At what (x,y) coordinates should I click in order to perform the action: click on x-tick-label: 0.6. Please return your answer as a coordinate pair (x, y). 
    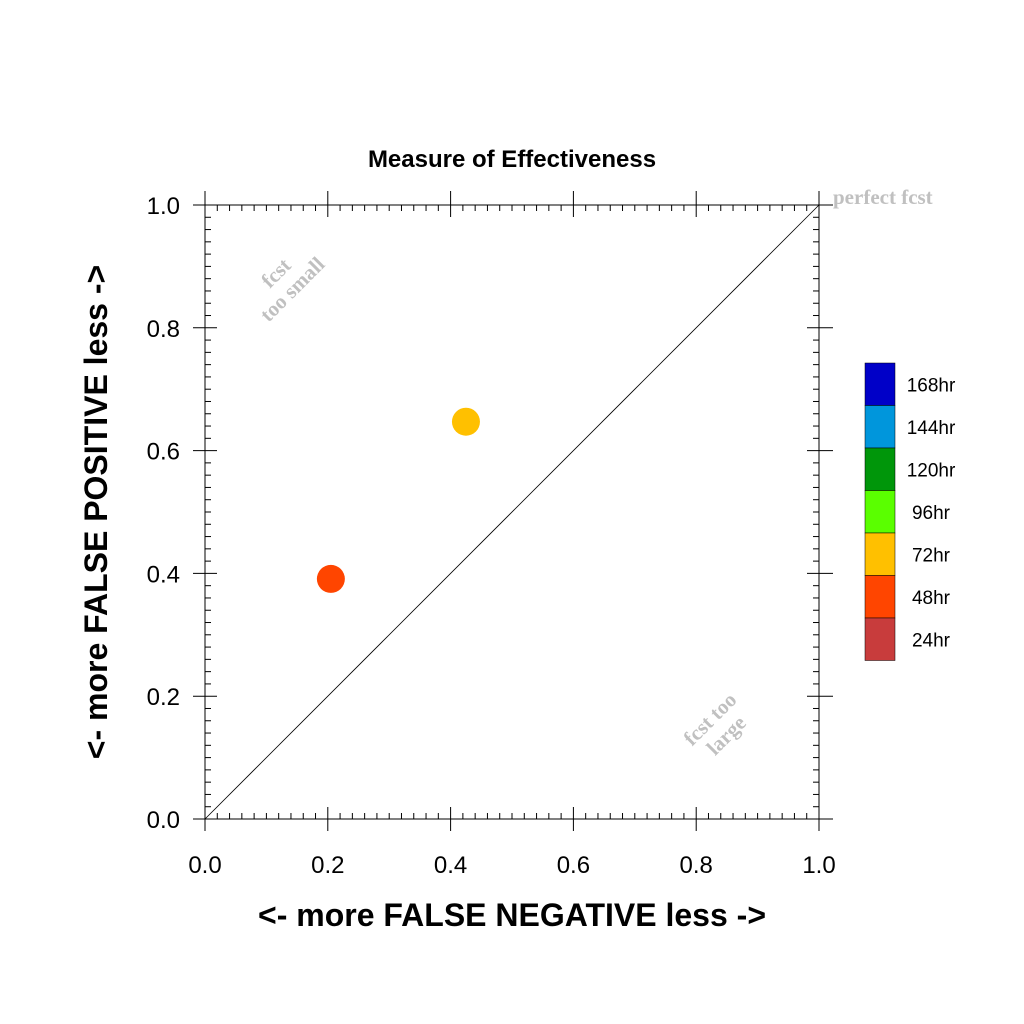
    Looking at the image, I should click on (573, 865).